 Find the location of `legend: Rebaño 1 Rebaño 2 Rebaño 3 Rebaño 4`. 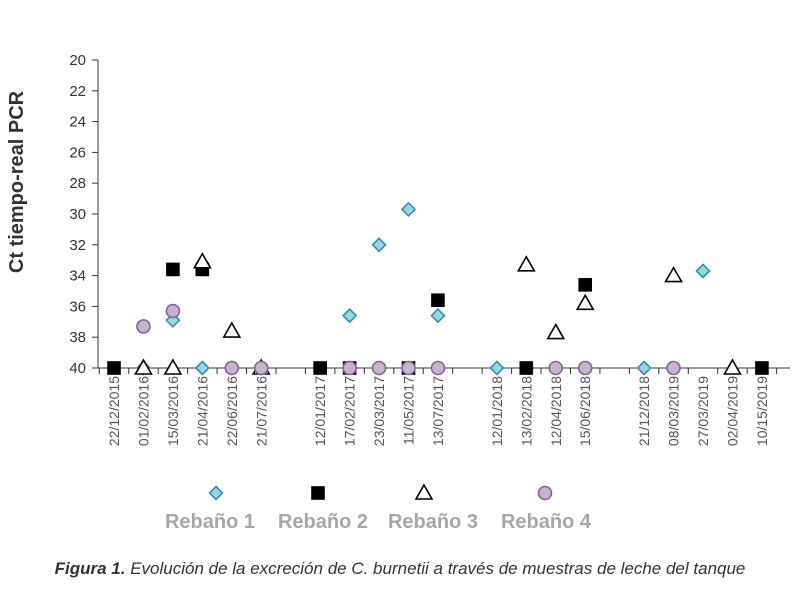

legend: Rebaño 1 Rebaño 2 Rebaño 3 Rebaño 4 is located at coordinates (378, 508).